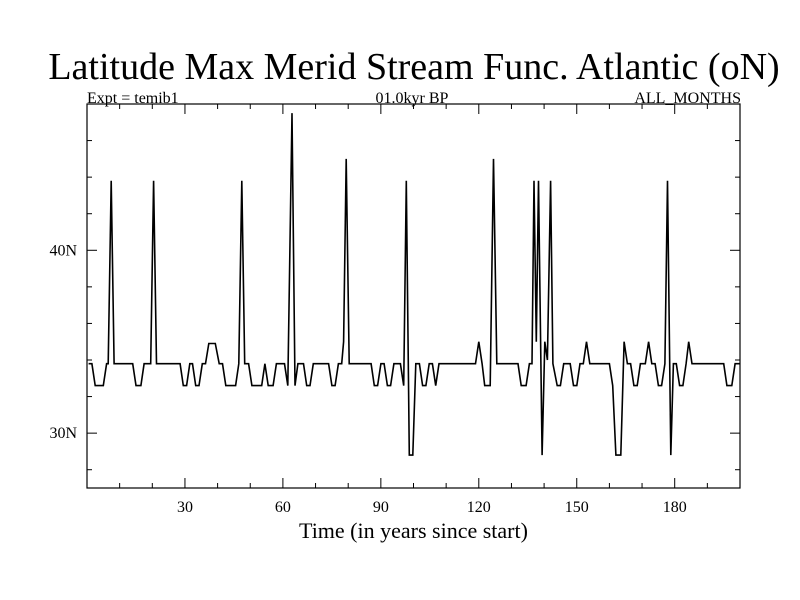 This screenshot has width=800, height=600. Describe the element at coordinates (381, 507) in the screenshot. I see `x-tick-label: 90` at that location.